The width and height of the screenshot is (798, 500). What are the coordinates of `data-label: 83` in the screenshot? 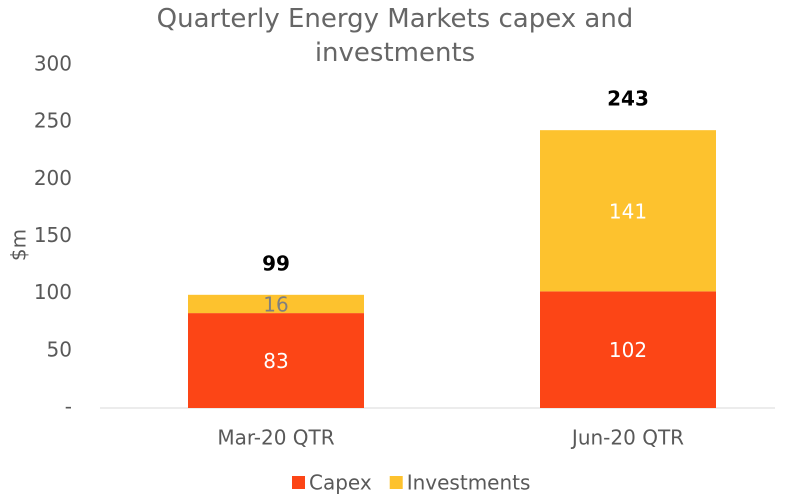 It's located at (275, 361).